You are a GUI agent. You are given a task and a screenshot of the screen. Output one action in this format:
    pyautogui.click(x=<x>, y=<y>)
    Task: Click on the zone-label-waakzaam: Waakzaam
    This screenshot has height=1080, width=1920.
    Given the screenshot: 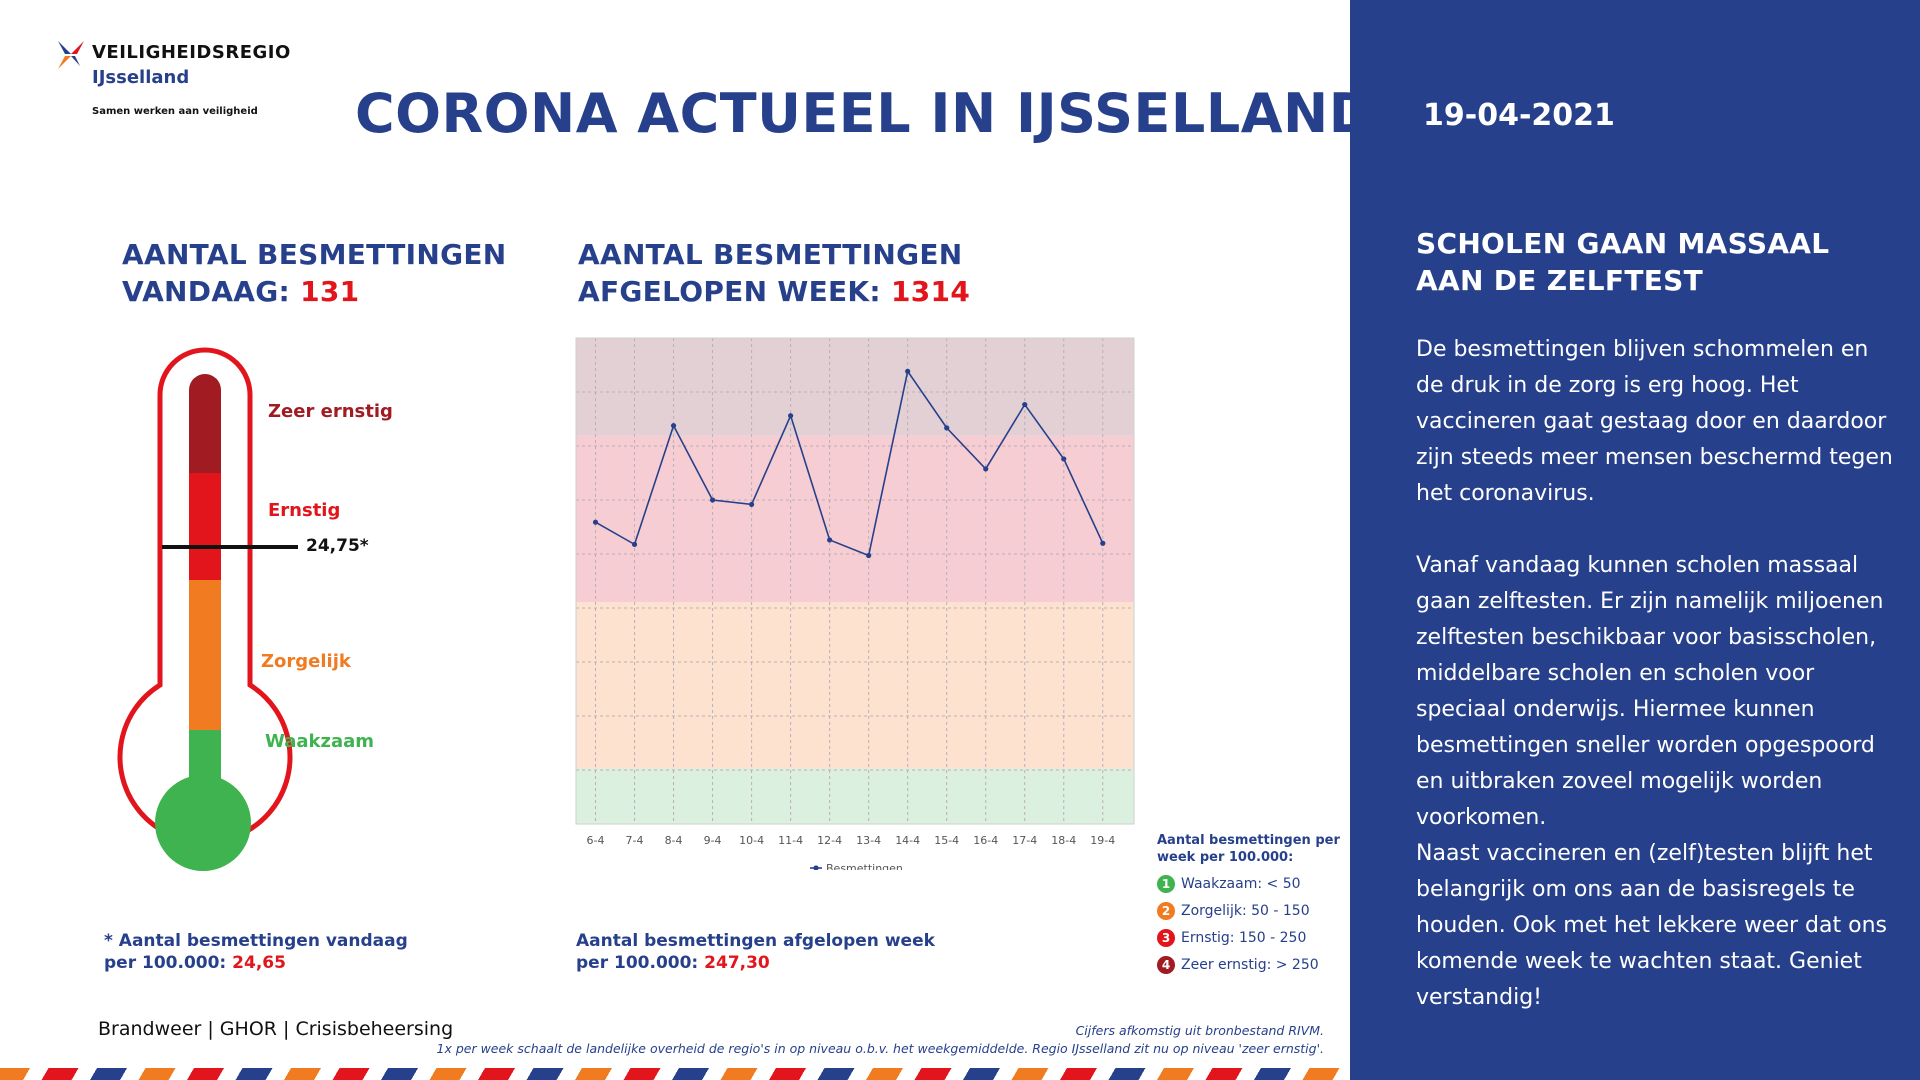 What is the action you would take?
    pyautogui.click(x=320, y=741)
    